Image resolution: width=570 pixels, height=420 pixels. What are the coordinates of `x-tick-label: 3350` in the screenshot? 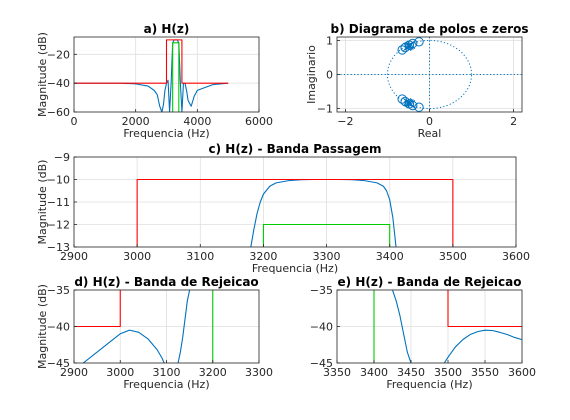 It's located at (337, 372).